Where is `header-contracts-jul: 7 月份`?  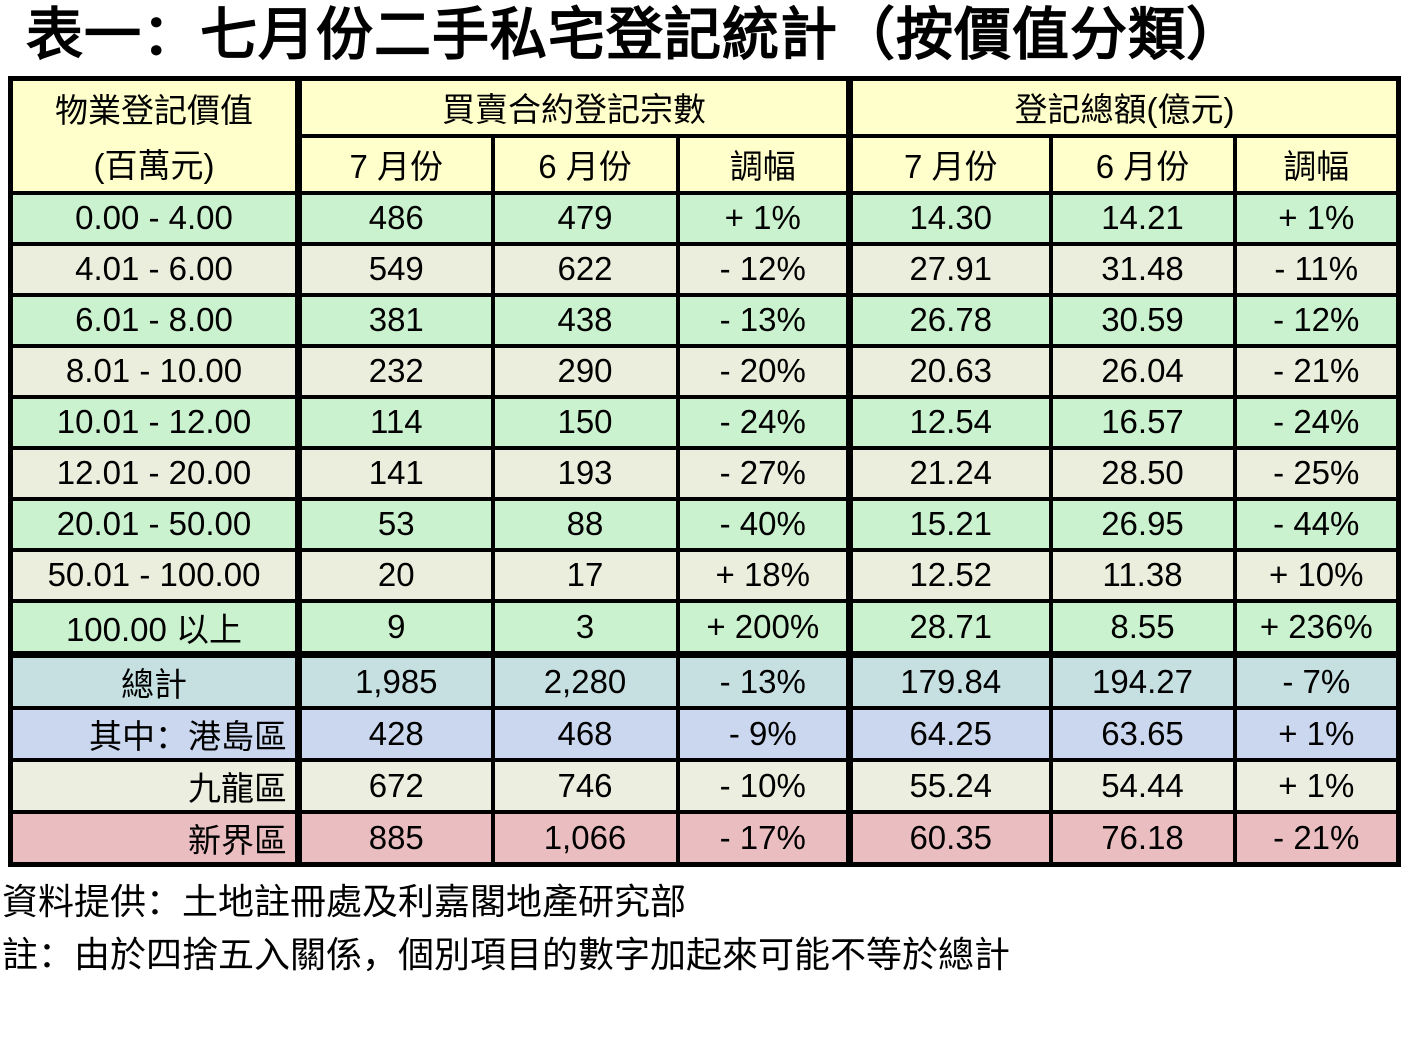
header-contracts-jul: 7 月份 is located at coordinates (395, 164).